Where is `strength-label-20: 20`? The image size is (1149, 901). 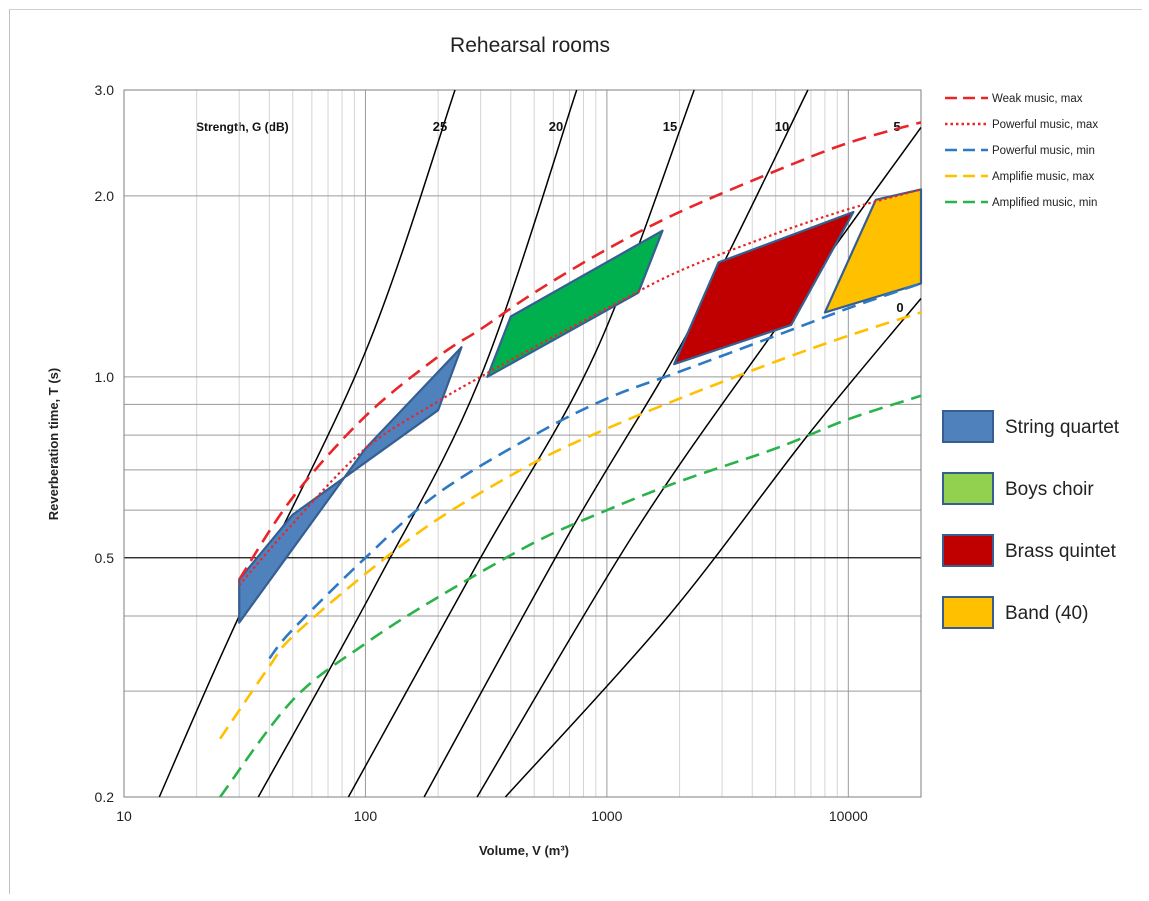 strength-label-20: 20 is located at coordinates (556, 126).